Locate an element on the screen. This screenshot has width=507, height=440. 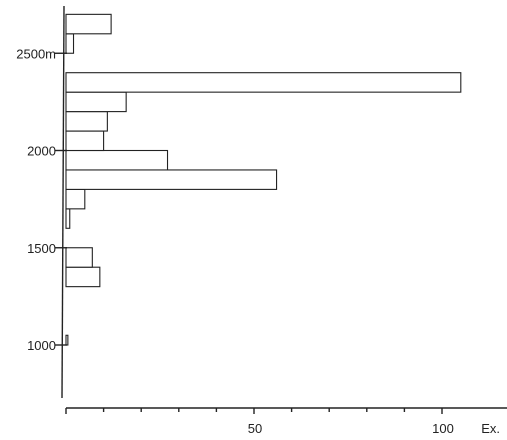
bar-1800-1900 is located at coordinates (171, 179).